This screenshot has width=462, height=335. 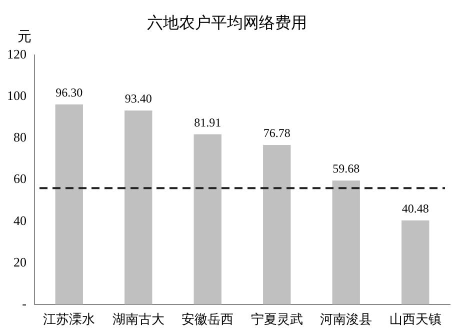 What do you see at coordinates (276, 133) in the screenshot?
I see `data-label: 76.78` at bounding box center [276, 133].